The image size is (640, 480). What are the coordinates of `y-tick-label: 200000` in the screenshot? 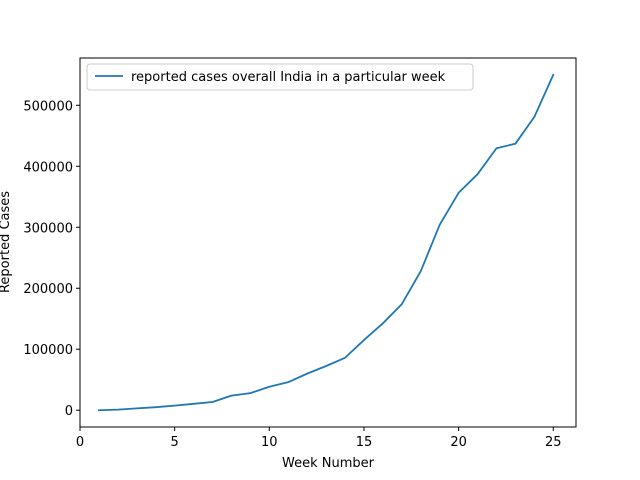 It's located at (48, 289).